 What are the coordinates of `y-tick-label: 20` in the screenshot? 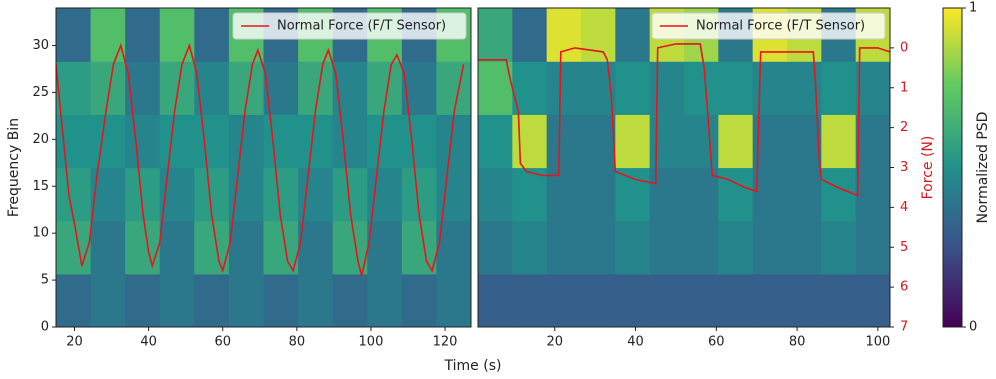 It's located at (40, 139).